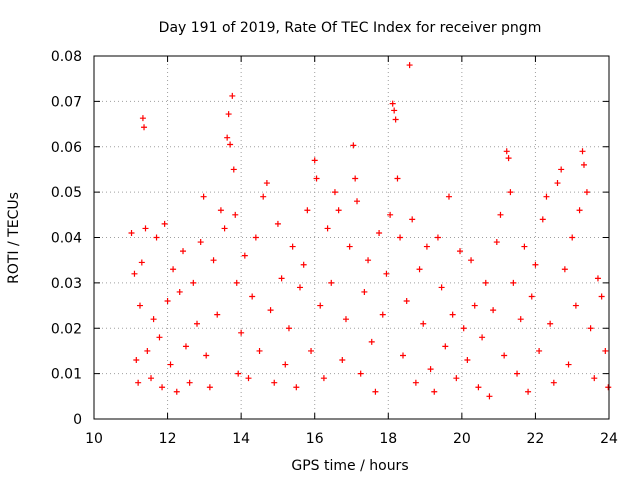 This screenshot has width=640, height=480. Describe the element at coordinates (94, 439) in the screenshot. I see `x-tick-label: 10` at that location.